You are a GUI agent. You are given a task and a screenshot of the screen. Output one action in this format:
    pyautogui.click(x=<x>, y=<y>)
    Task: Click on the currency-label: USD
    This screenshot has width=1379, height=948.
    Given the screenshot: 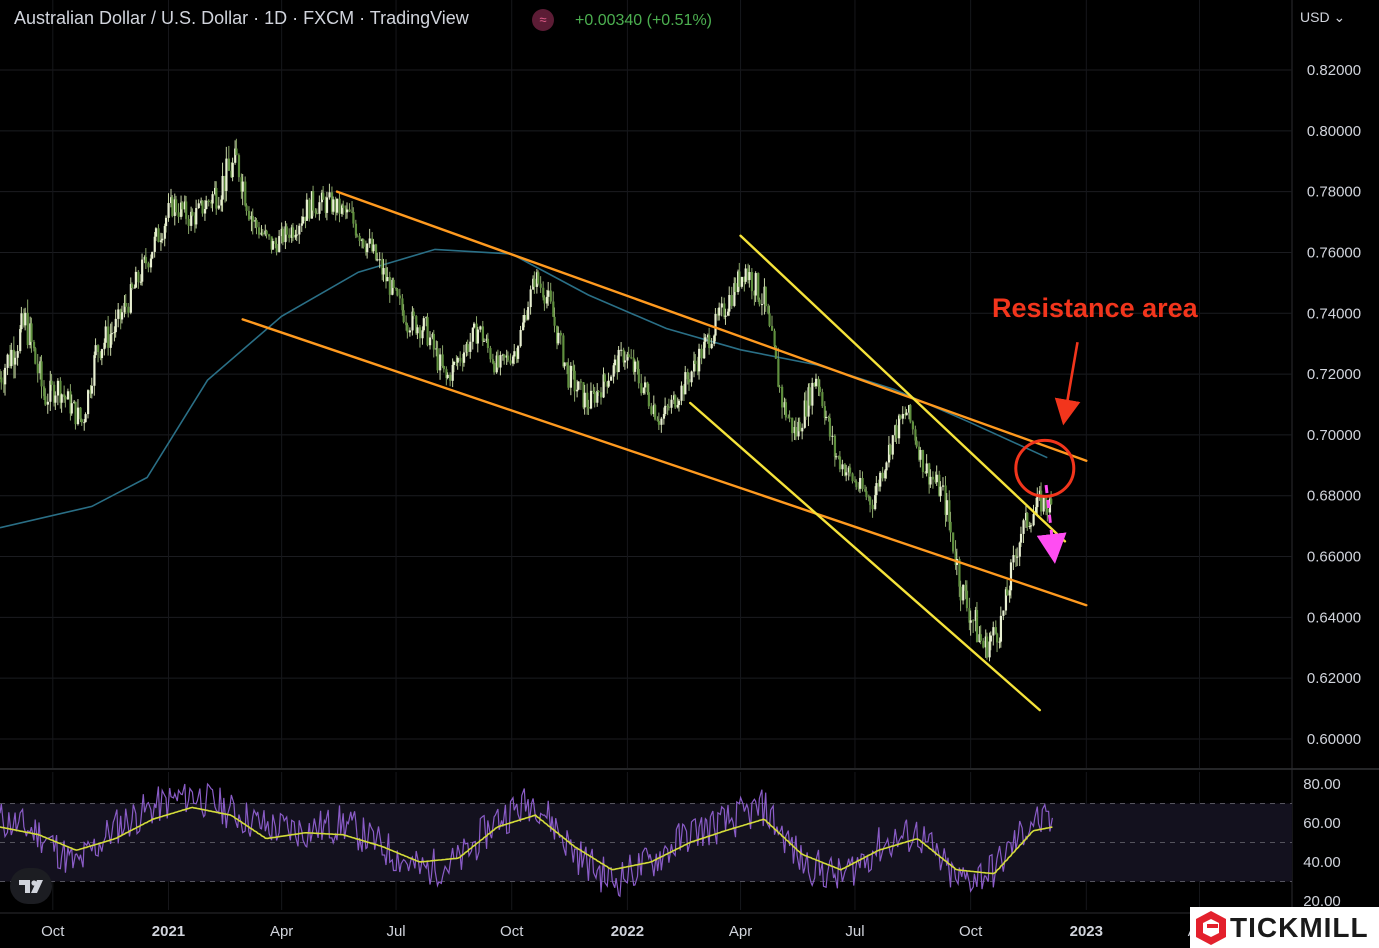 What is the action you would take?
    pyautogui.click(x=1315, y=17)
    